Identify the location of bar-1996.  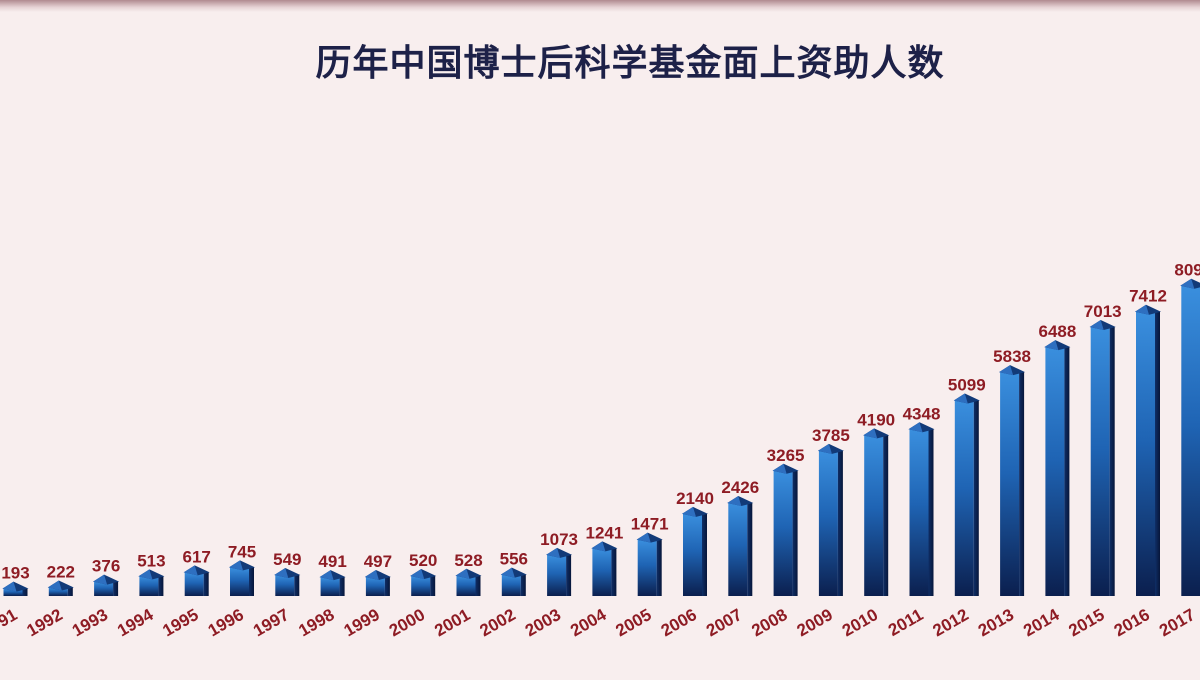
(242, 578).